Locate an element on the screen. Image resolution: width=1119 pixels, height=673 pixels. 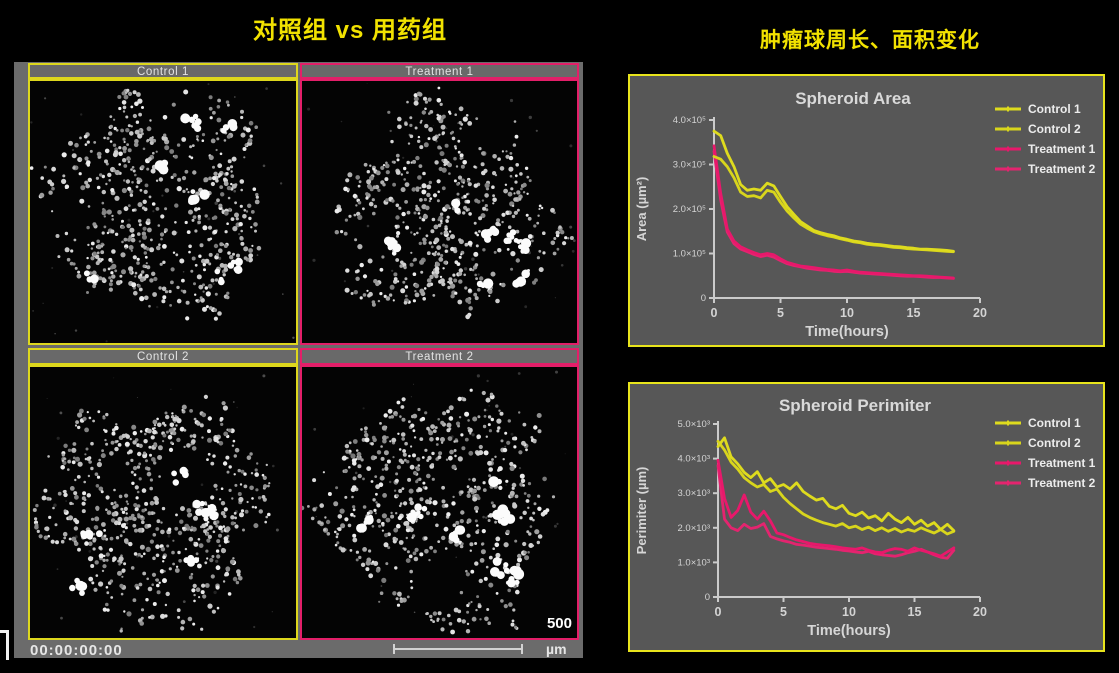
scale-bar is located at coordinates (458, 649).